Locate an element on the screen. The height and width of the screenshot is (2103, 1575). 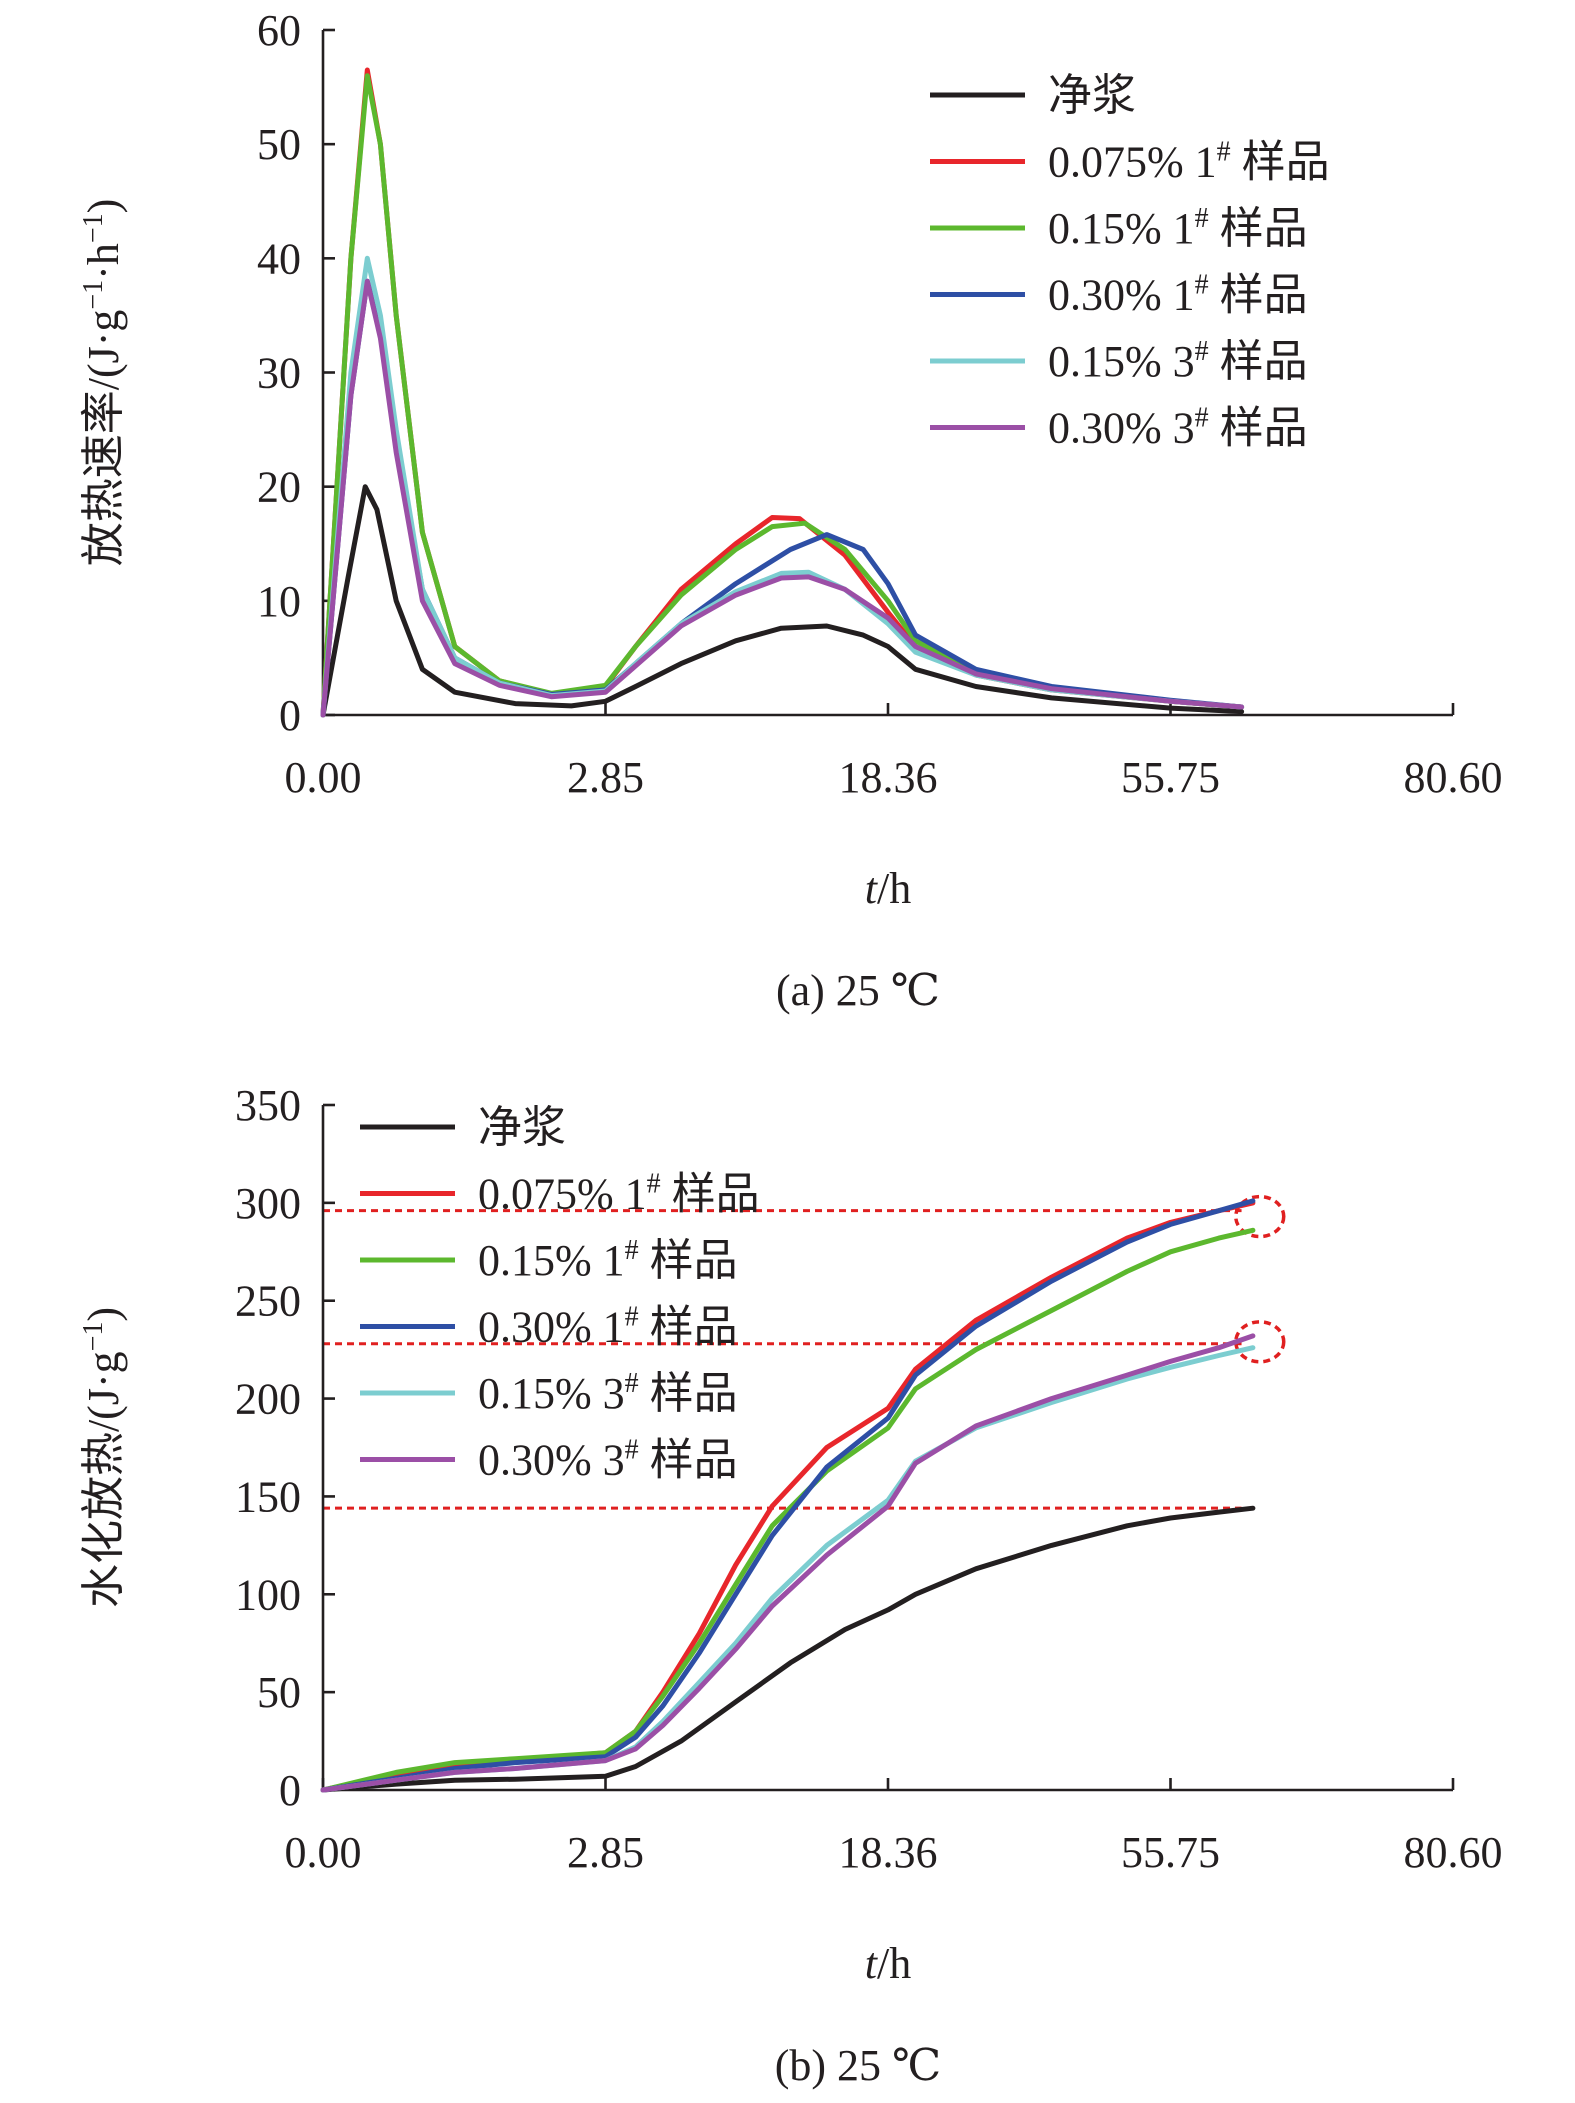
y-axis-title: 水化放热/(J·g−1) is located at coordinates (103, 1457).